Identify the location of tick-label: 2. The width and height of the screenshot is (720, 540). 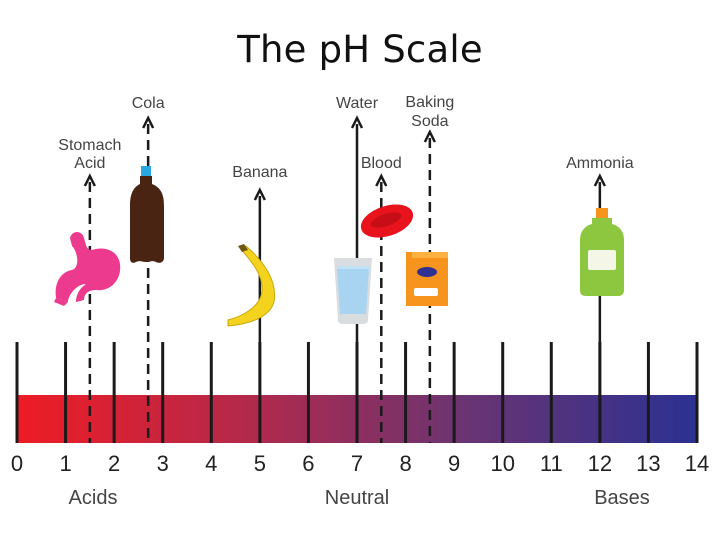
(114, 463).